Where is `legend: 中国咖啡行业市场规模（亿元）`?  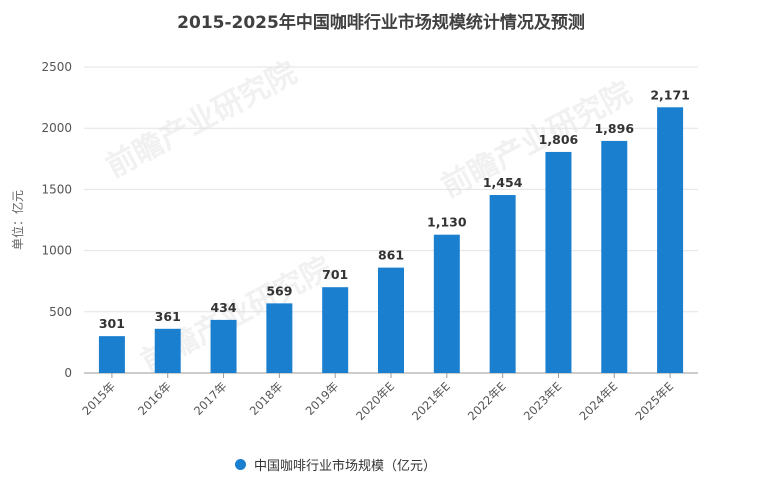 legend: 中国咖啡行业市场规模（亿元） is located at coordinates (335, 464).